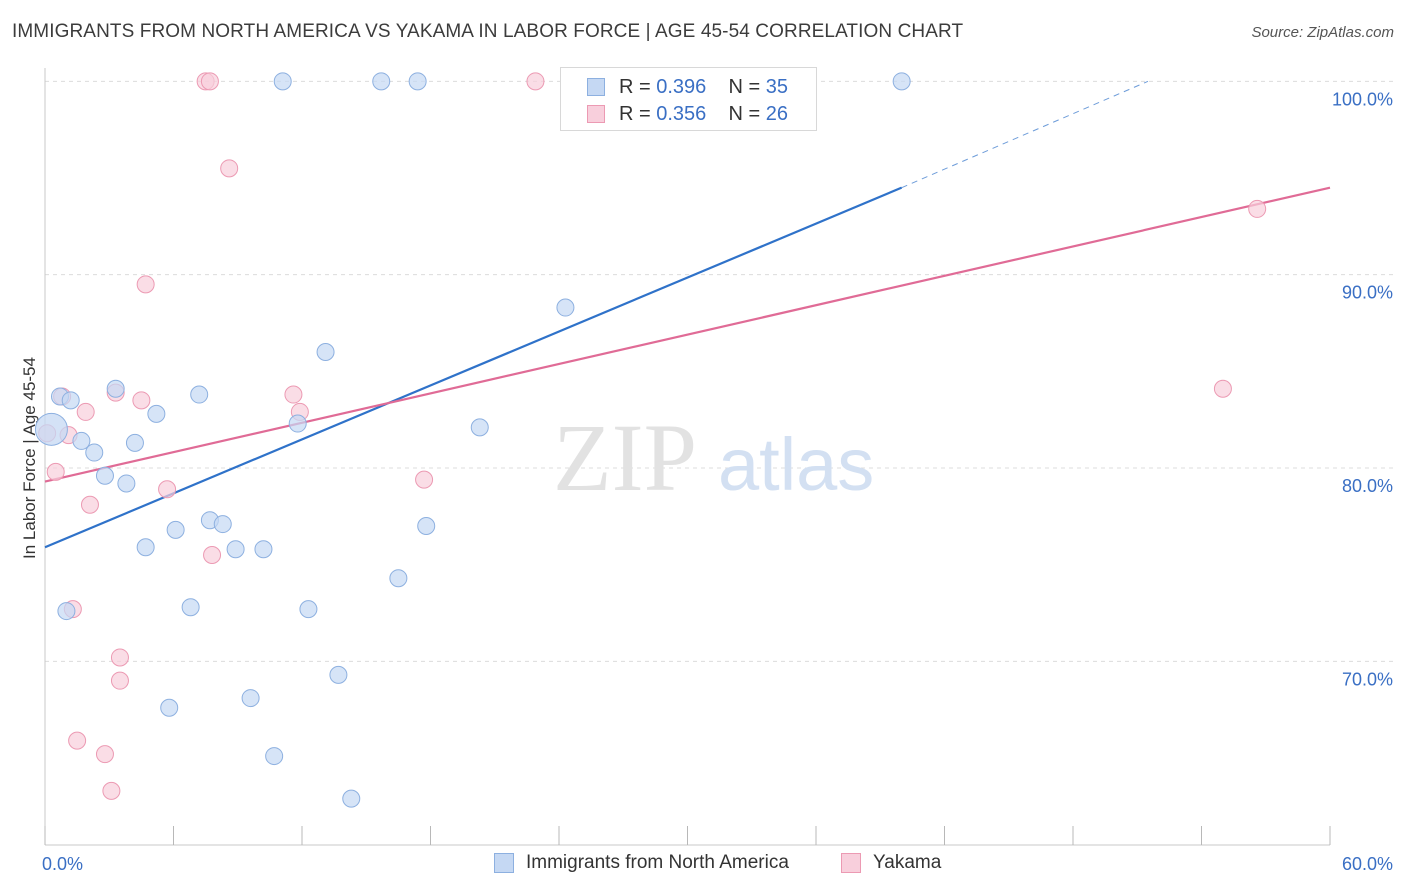  Describe the element at coordinates (777, 87) in the screenshot. I see `legend-n-value: 35` at that location.